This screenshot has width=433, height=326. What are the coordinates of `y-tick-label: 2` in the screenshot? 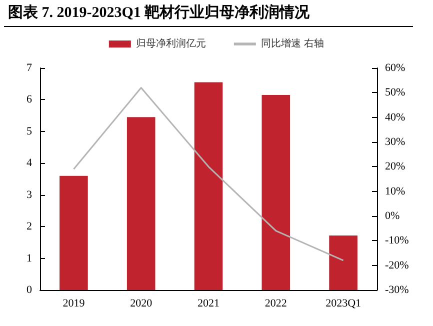 It's located at (29, 226).